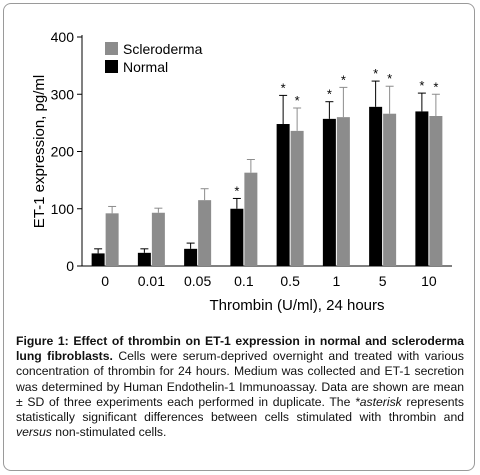  I want to click on y-tick-label: 0, so click(70, 266).